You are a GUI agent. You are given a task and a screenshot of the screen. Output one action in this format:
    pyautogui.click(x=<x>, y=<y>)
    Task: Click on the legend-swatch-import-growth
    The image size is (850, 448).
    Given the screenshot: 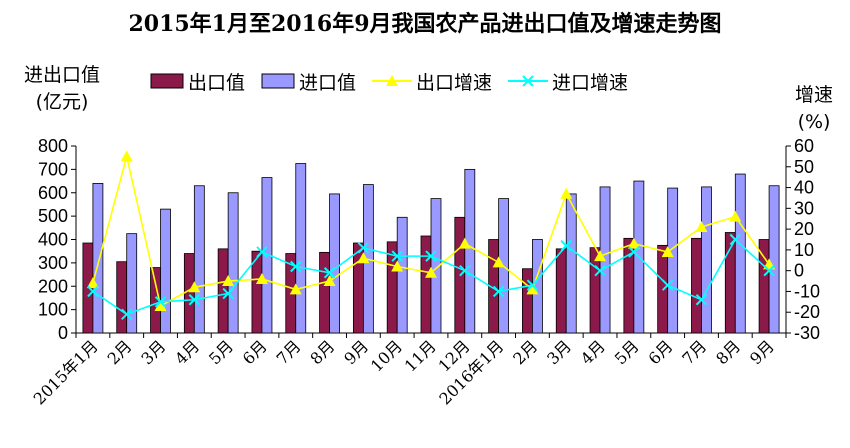 What is the action you would take?
    pyautogui.click(x=528, y=81)
    